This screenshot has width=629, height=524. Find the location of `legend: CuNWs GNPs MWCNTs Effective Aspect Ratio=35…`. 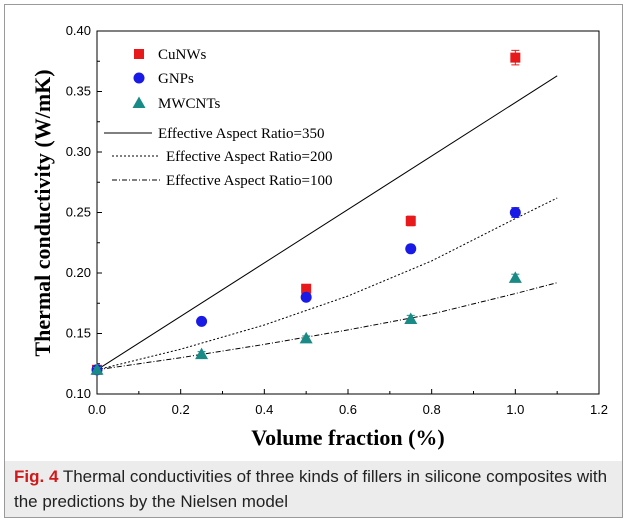

legend: CuNWs GNPs MWCNTs Effective Aspect Ratio=35… is located at coordinates (218, 118).